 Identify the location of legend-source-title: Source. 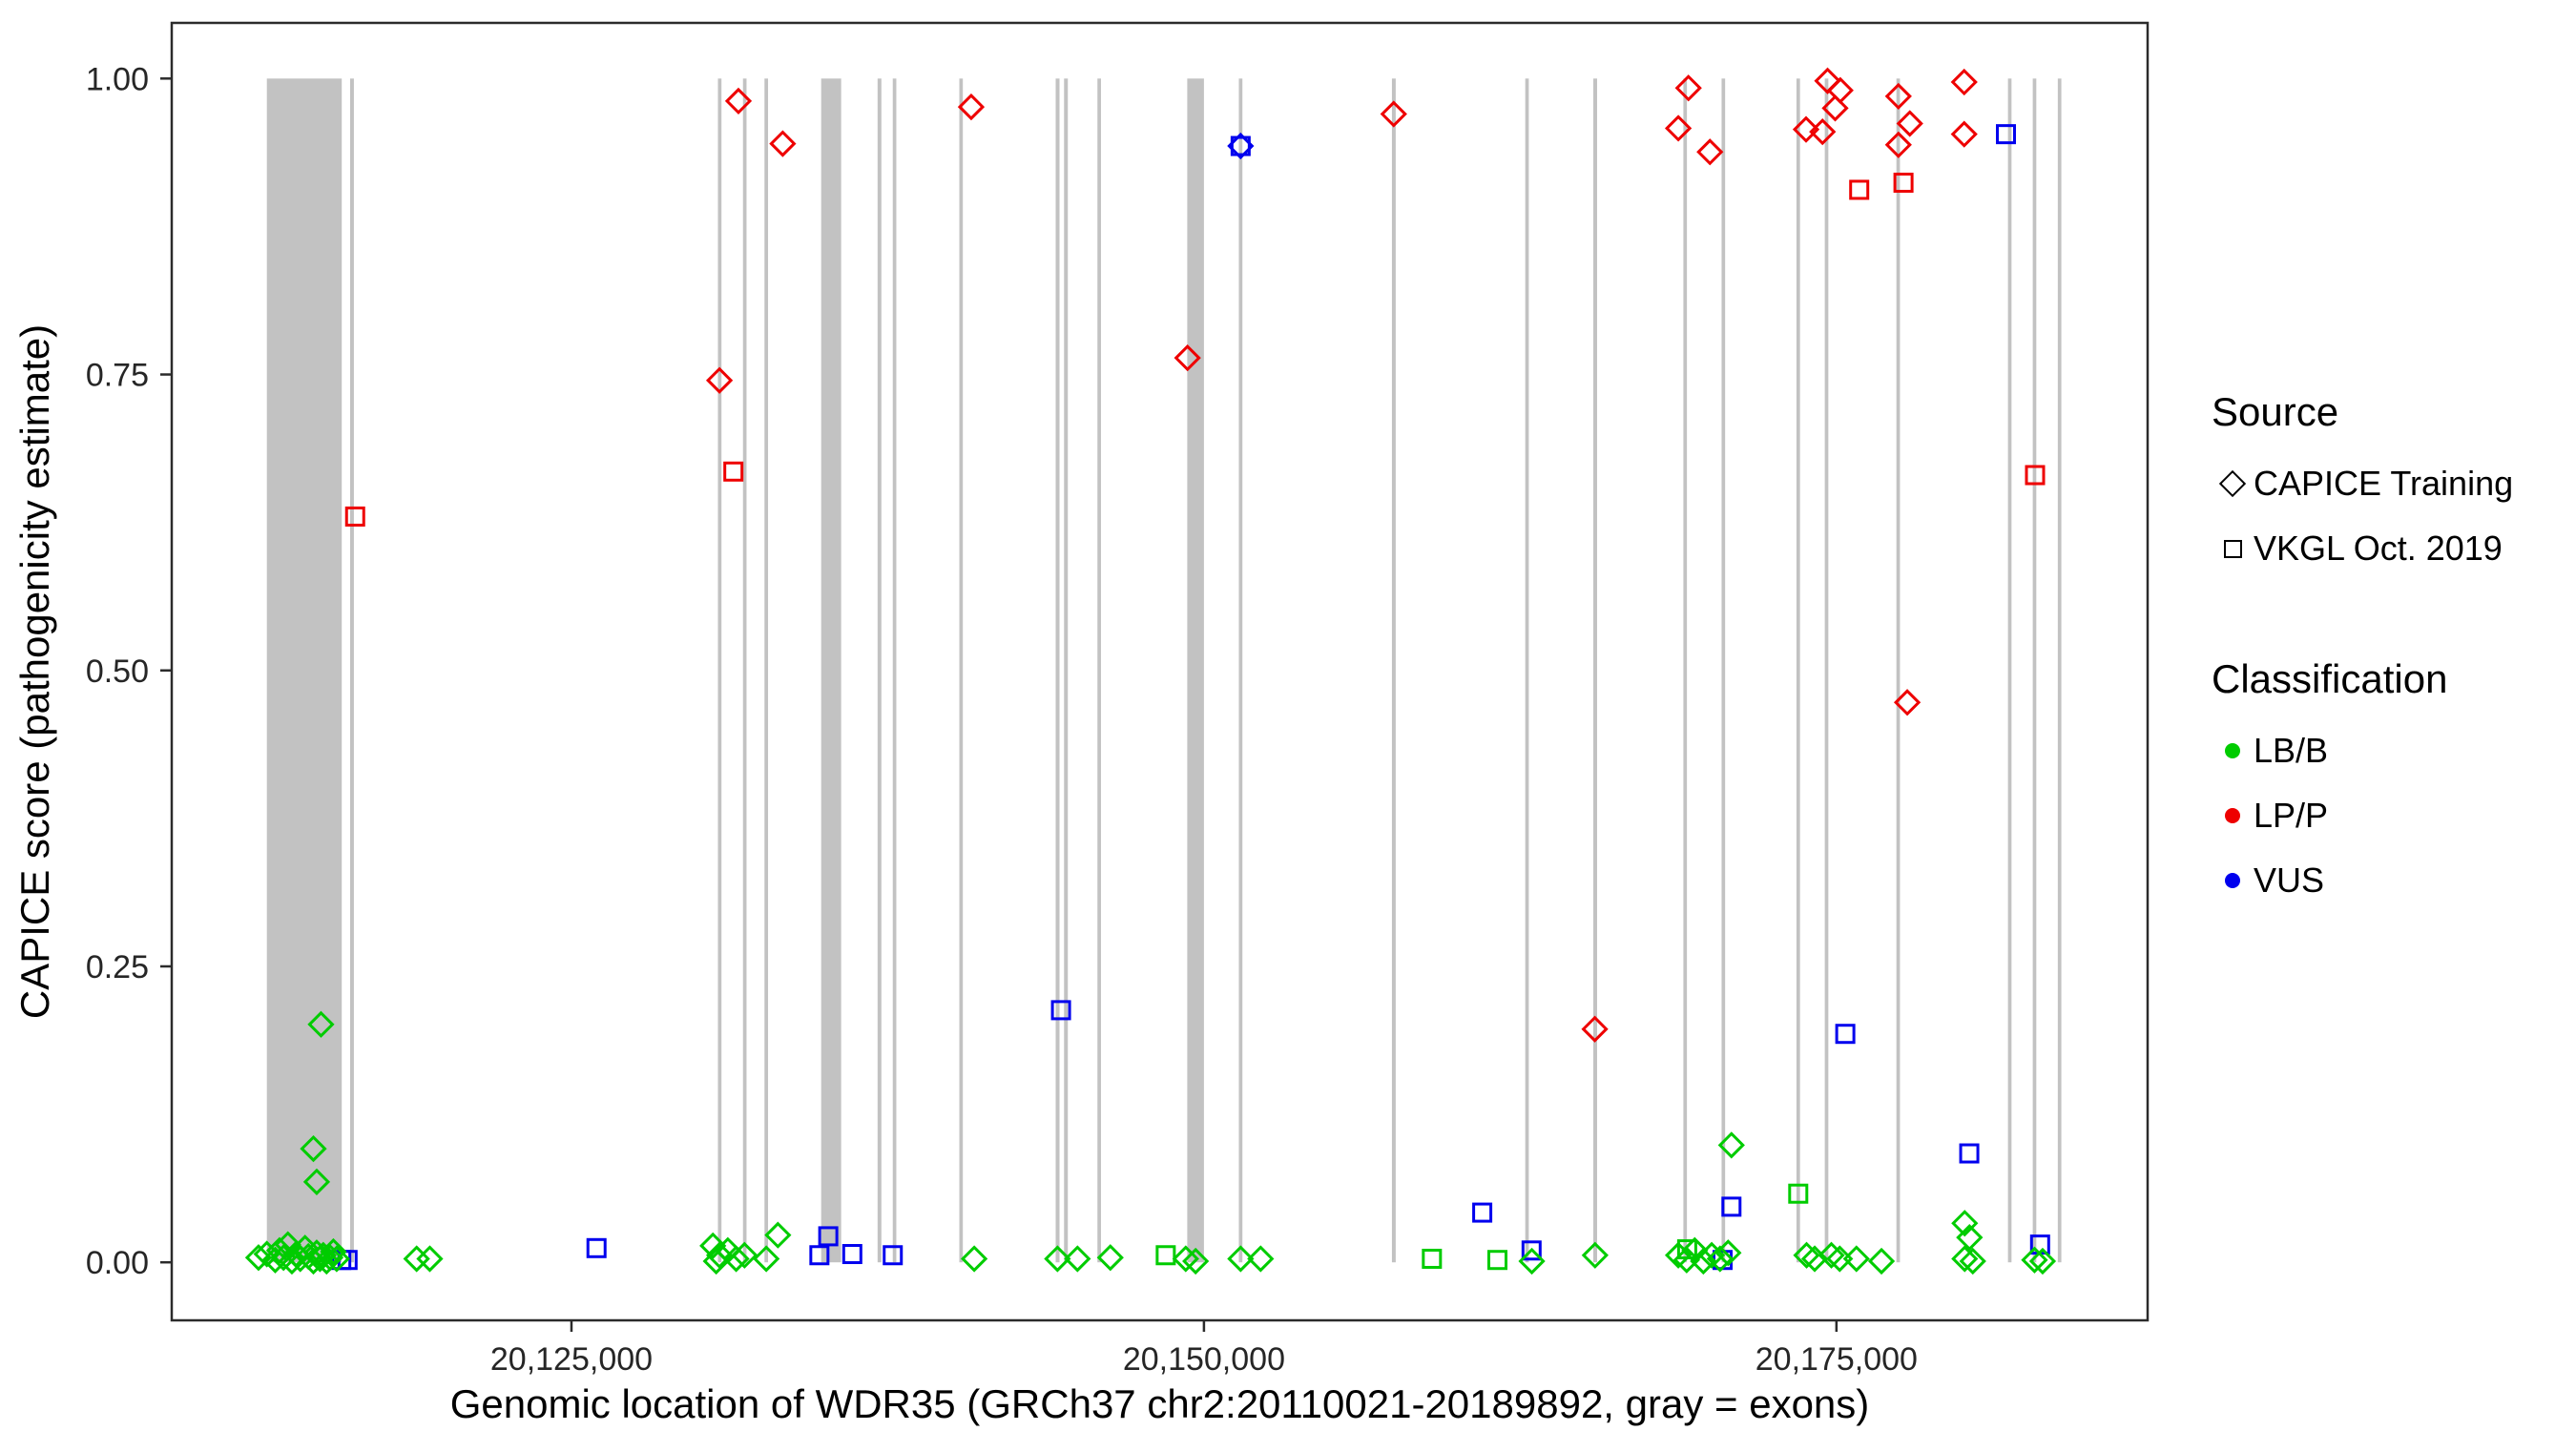
(2275, 411).